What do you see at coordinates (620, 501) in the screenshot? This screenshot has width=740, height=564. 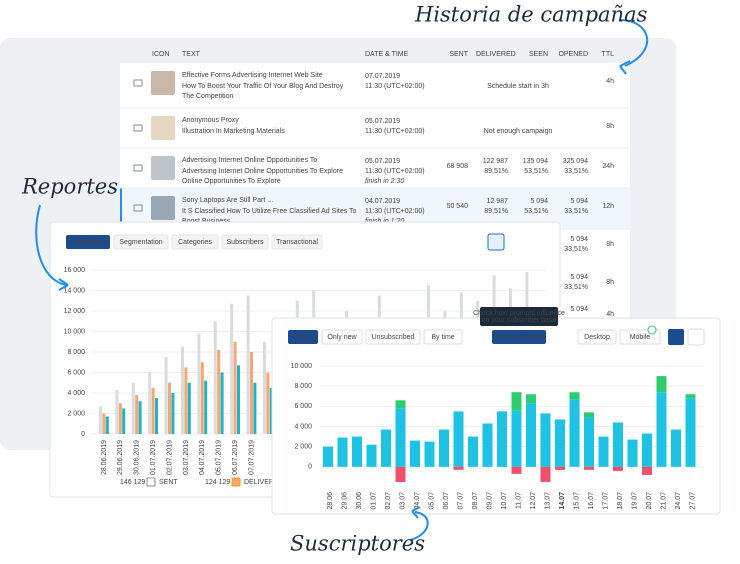 I see `x-tick-label: 18.07` at bounding box center [620, 501].